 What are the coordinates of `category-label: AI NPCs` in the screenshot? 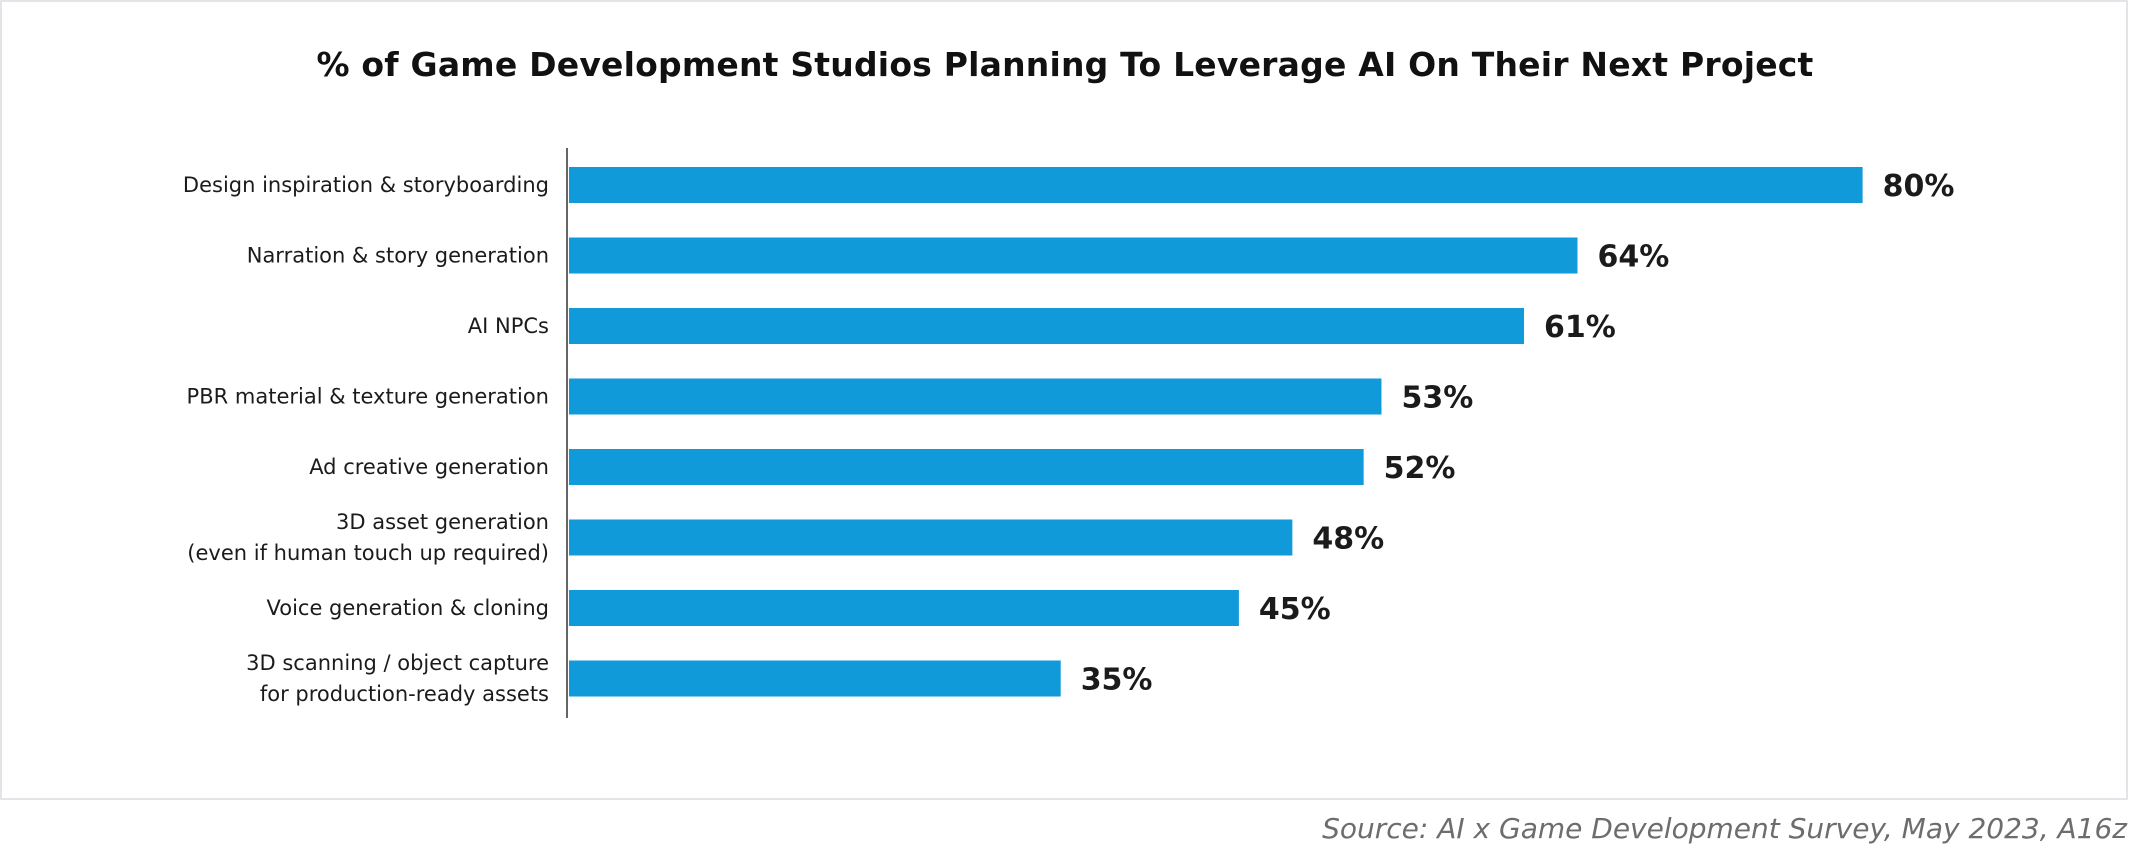 It's located at (508, 326).